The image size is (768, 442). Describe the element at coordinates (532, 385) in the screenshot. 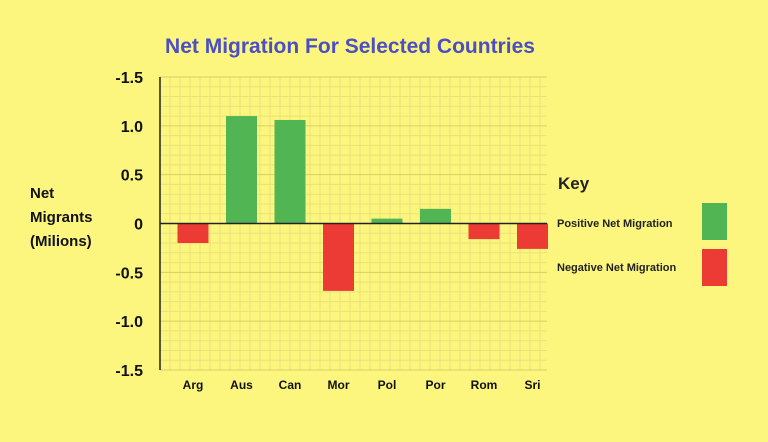

I see `x-tick-label: Sri` at that location.